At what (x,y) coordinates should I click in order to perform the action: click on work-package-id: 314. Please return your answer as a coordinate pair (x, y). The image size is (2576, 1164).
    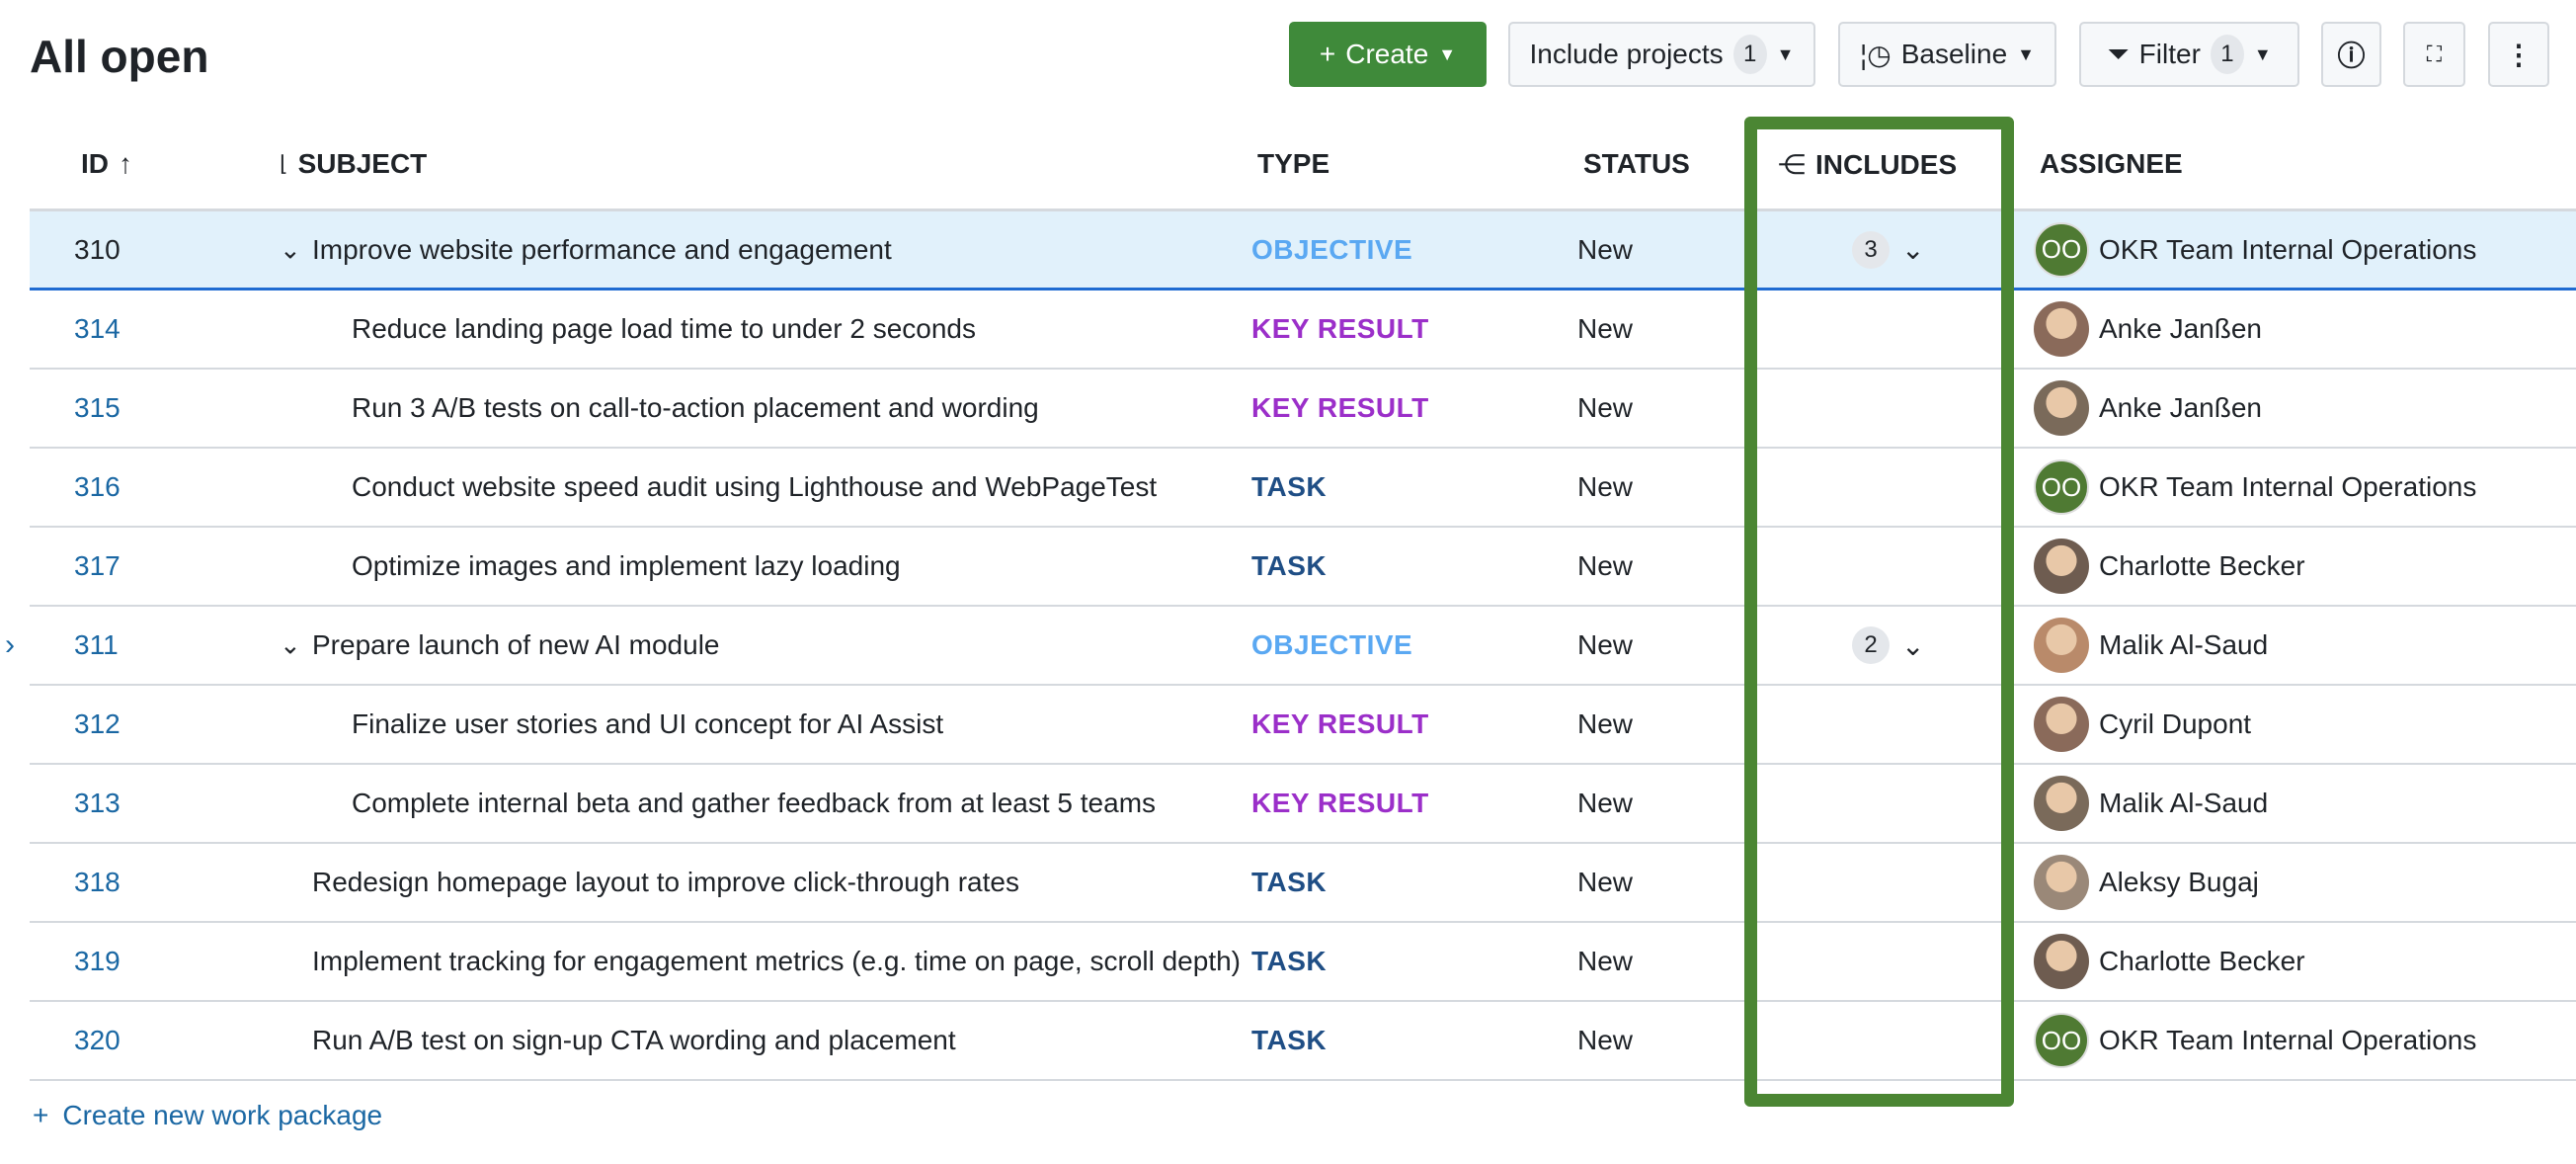
    Looking at the image, I should click on (97, 328).